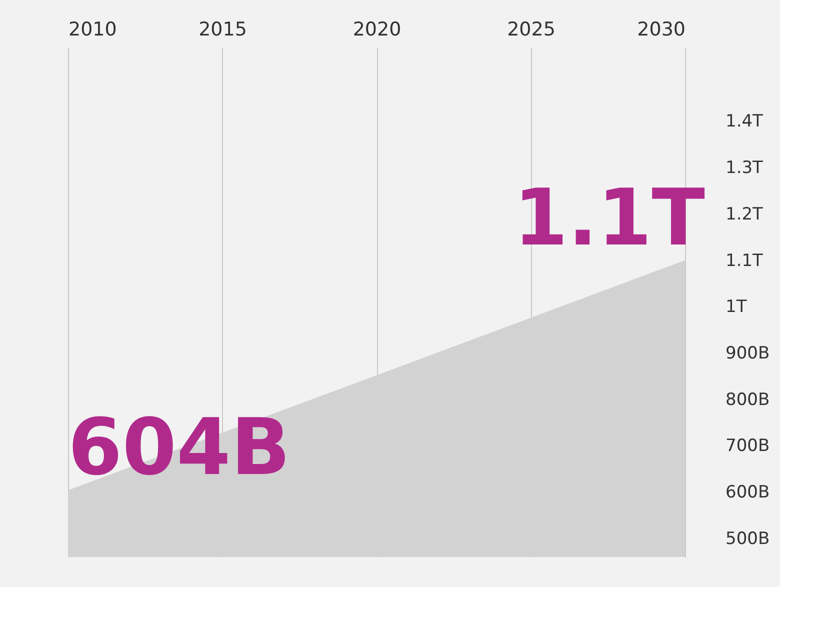 The image size is (835, 637). Describe the element at coordinates (748, 446) in the screenshot. I see `y-tick-label: 700B` at that location.